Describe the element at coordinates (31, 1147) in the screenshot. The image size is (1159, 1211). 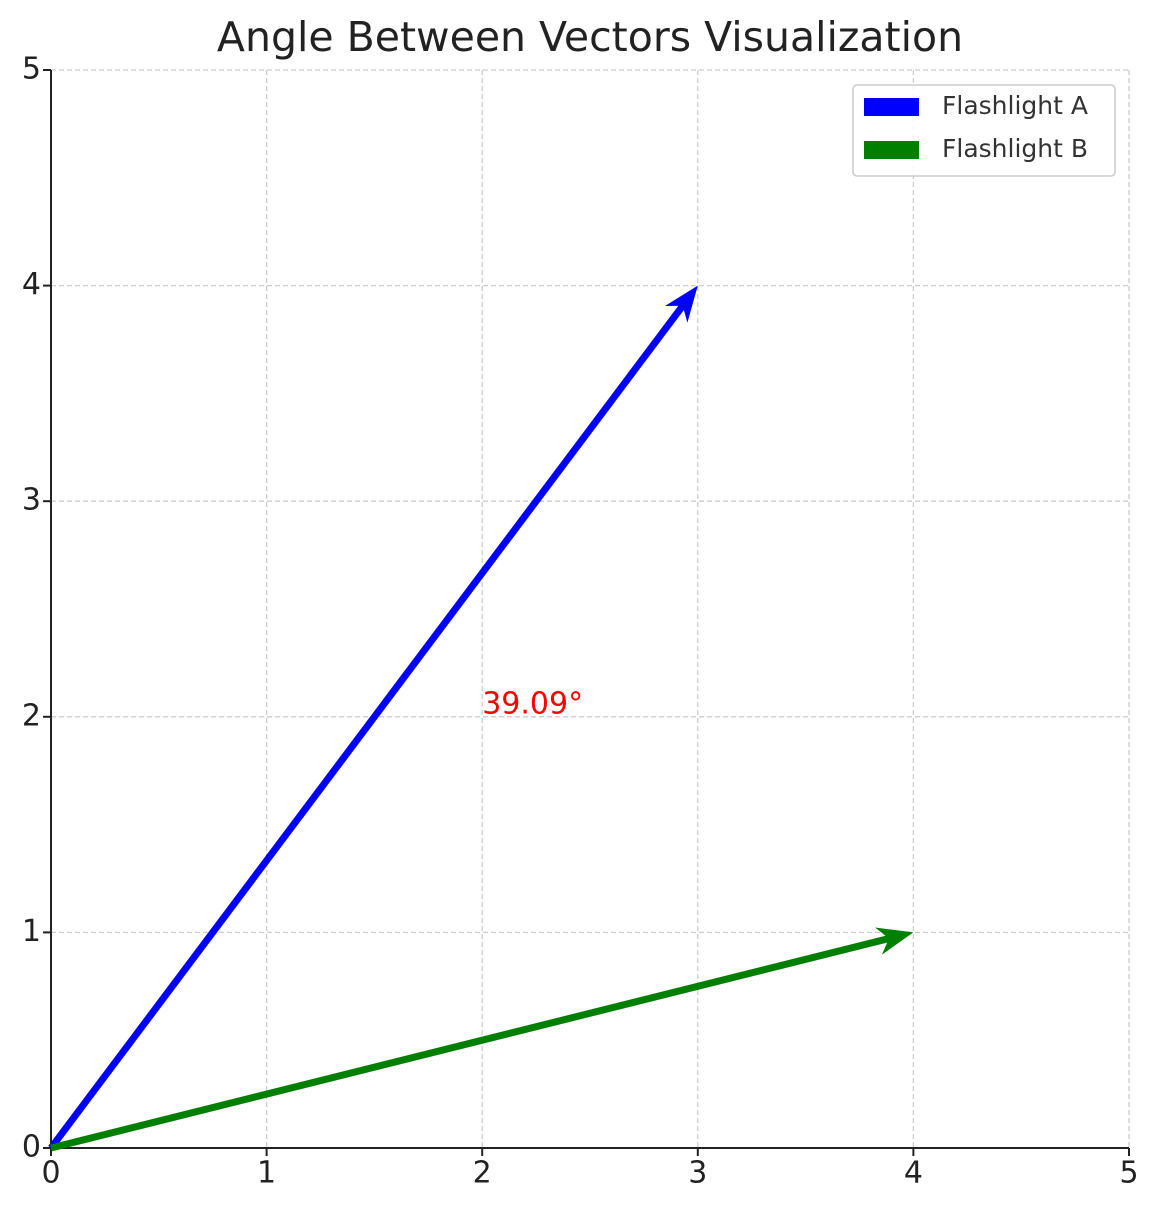
I see `y-tick-label: 0` at that location.